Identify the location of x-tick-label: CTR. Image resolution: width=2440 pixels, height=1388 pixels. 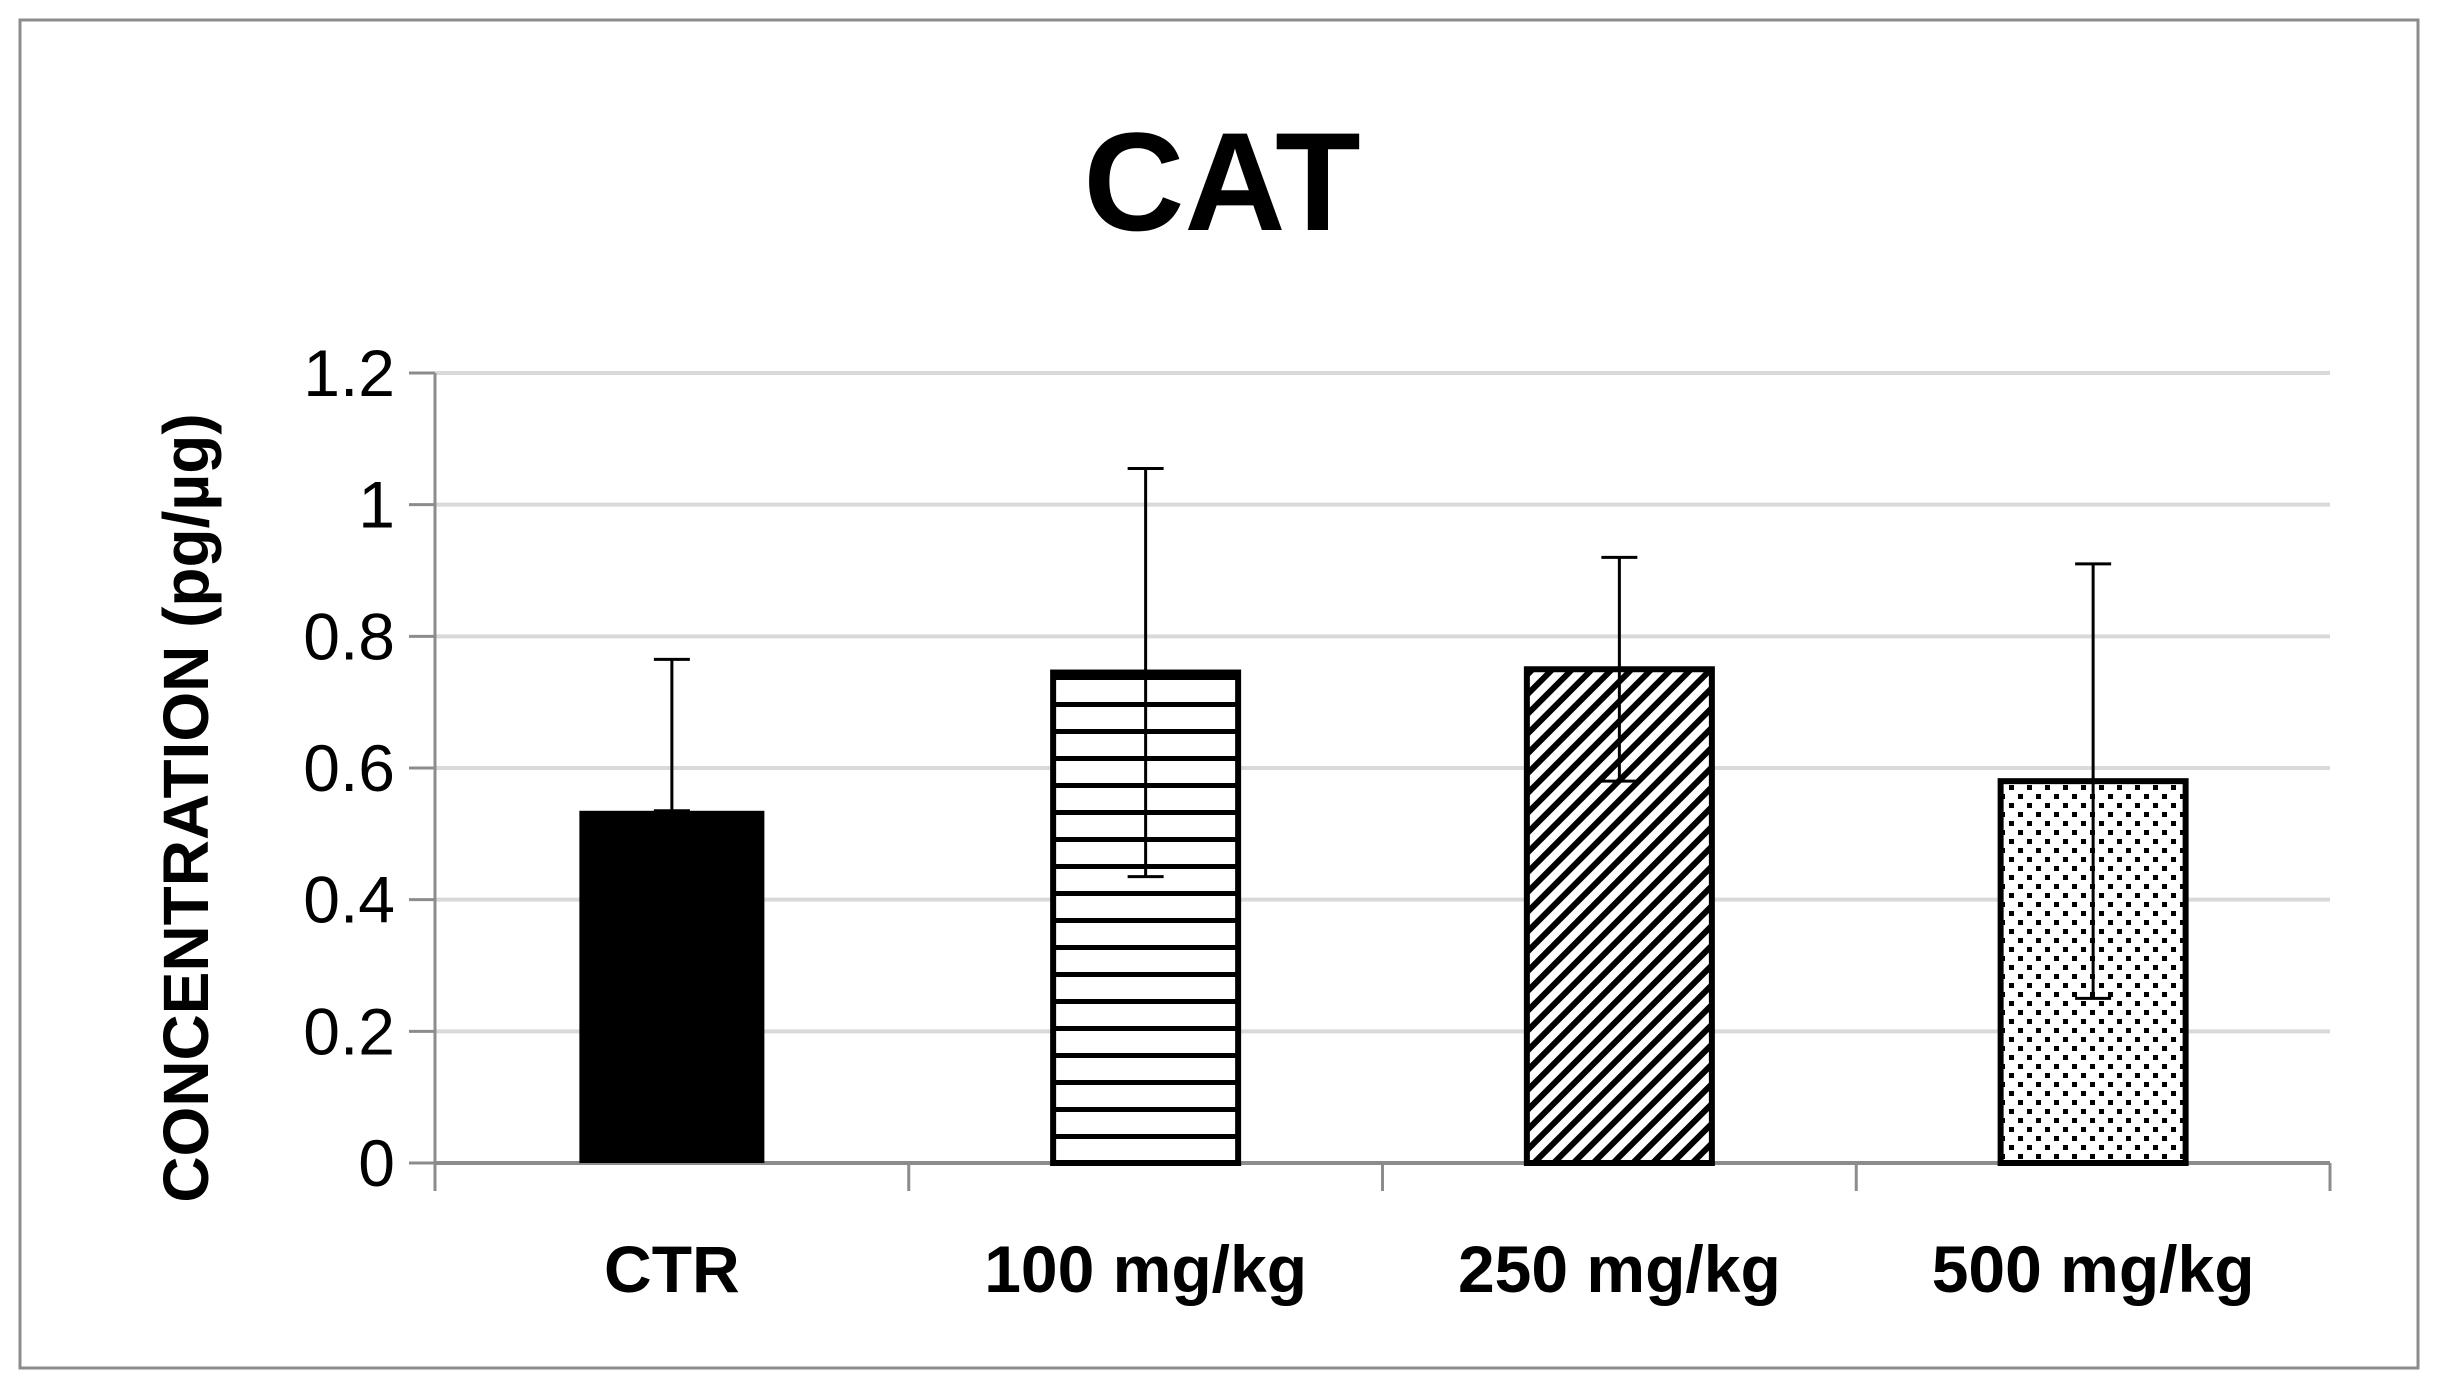
(672, 1269).